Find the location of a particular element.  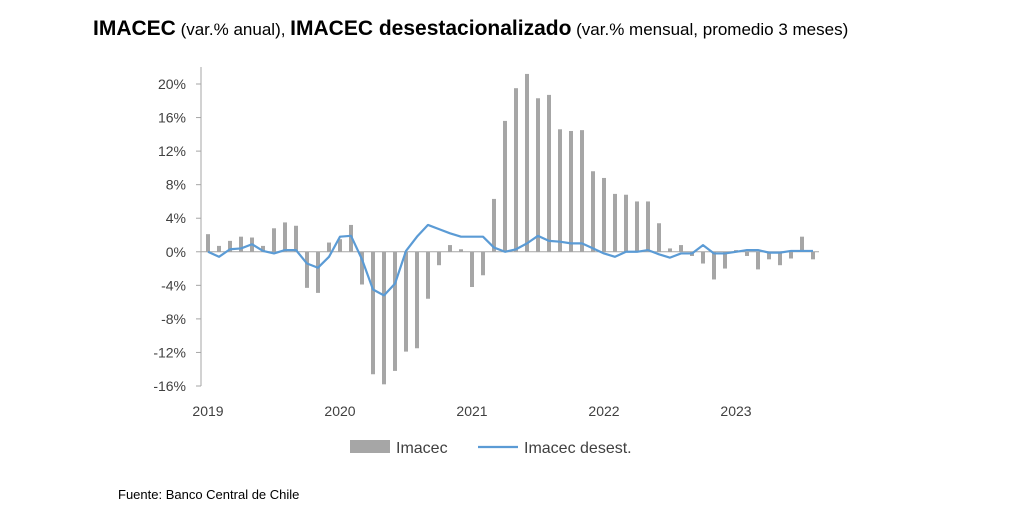

legend-bar-swatch is located at coordinates (370, 446).